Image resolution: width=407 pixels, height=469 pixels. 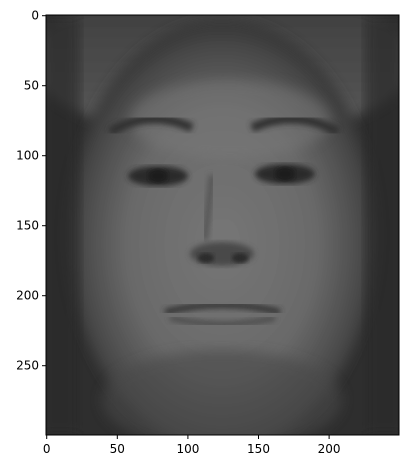 I want to click on x-tick-label: 0, so click(x=47, y=449).